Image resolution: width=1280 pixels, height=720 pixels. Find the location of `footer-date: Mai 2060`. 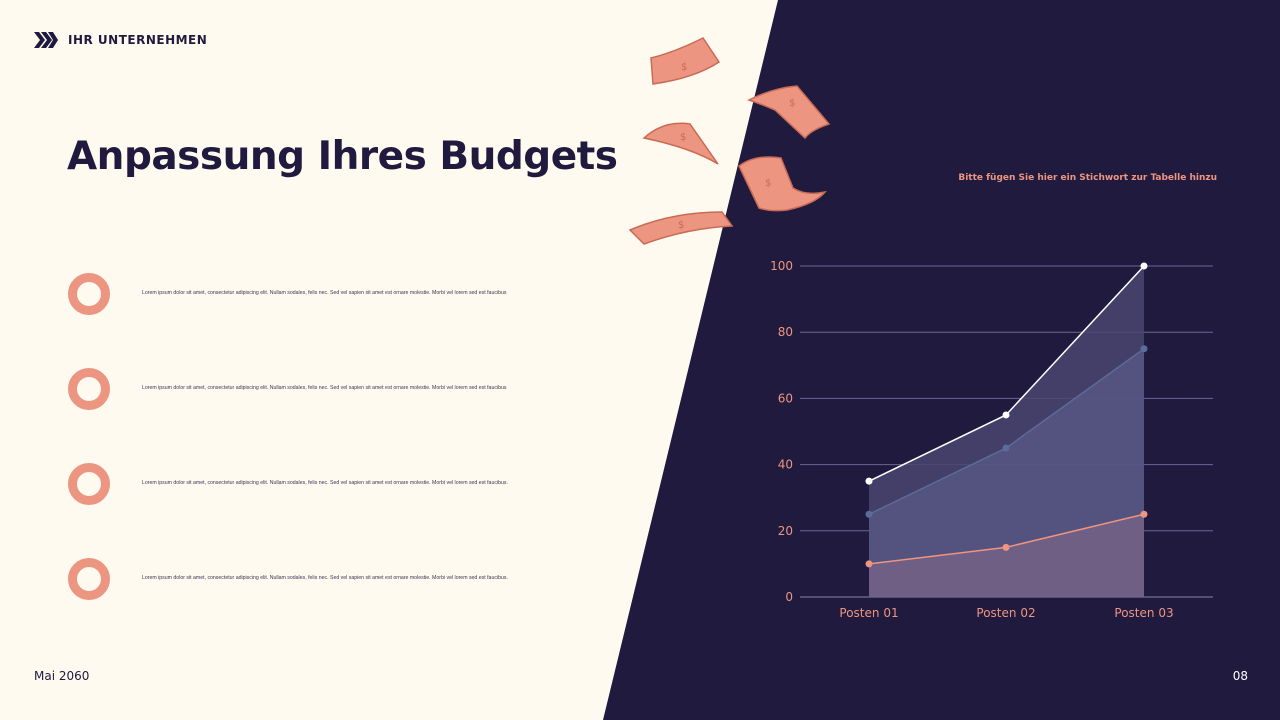

footer-date: Mai 2060 is located at coordinates (62, 676).